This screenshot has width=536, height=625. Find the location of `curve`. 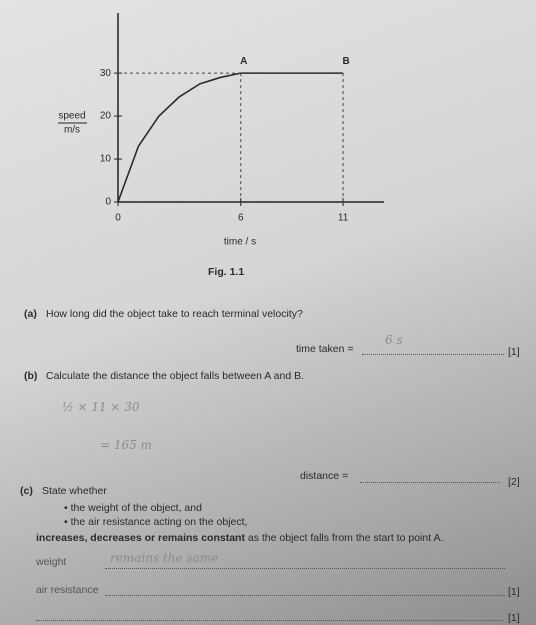

curve is located at coordinates (230, 137).